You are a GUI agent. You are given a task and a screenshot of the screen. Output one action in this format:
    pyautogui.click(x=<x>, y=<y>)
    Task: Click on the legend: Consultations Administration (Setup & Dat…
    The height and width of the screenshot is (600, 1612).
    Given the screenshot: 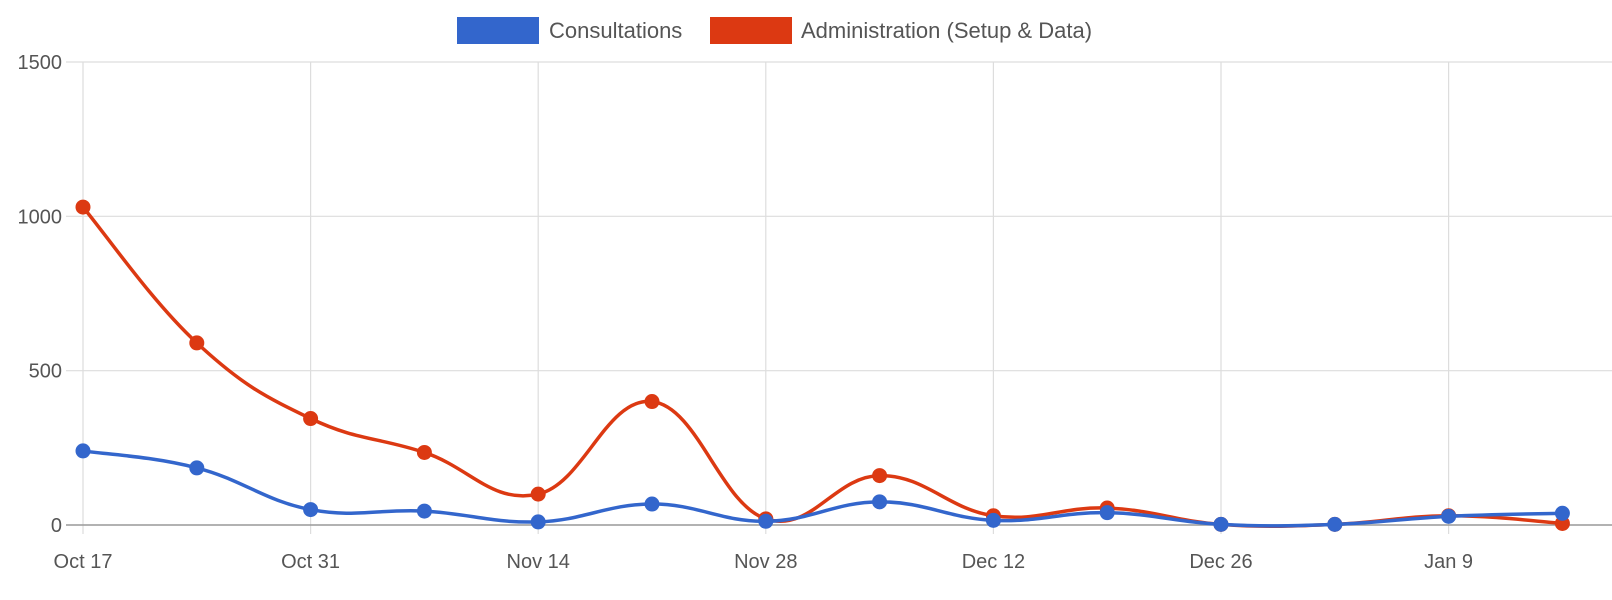 What is the action you would take?
    pyautogui.click(x=774, y=30)
    